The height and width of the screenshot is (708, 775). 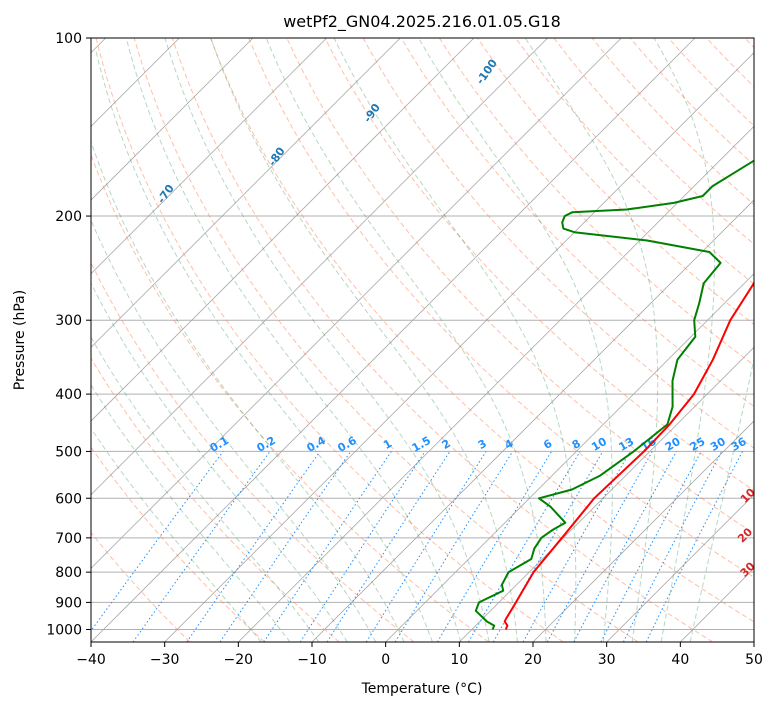 What do you see at coordinates (29, 250) in the screenshot?
I see `moist-adiabat-label: -60` at bounding box center [29, 250].